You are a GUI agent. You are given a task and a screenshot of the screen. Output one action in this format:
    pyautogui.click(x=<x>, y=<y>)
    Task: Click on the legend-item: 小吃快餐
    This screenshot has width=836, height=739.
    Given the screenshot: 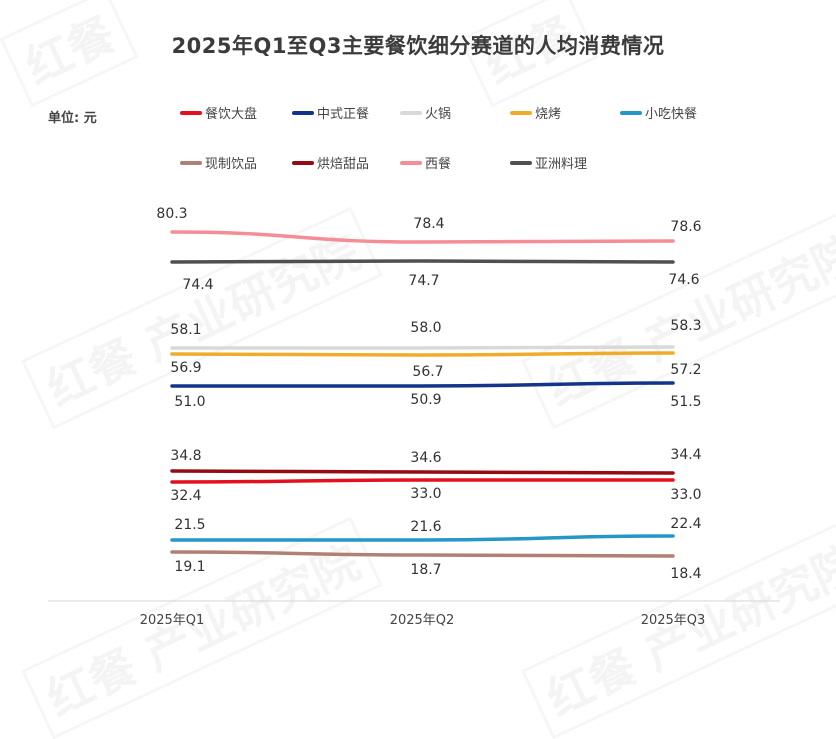 What is the action you would take?
    pyautogui.click(x=658, y=112)
    